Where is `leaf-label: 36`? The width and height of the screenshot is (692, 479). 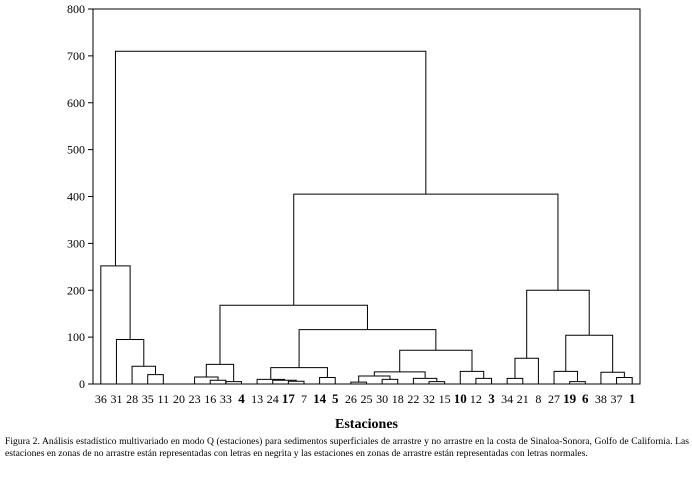
leaf-label: 36 is located at coordinates (101, 399).